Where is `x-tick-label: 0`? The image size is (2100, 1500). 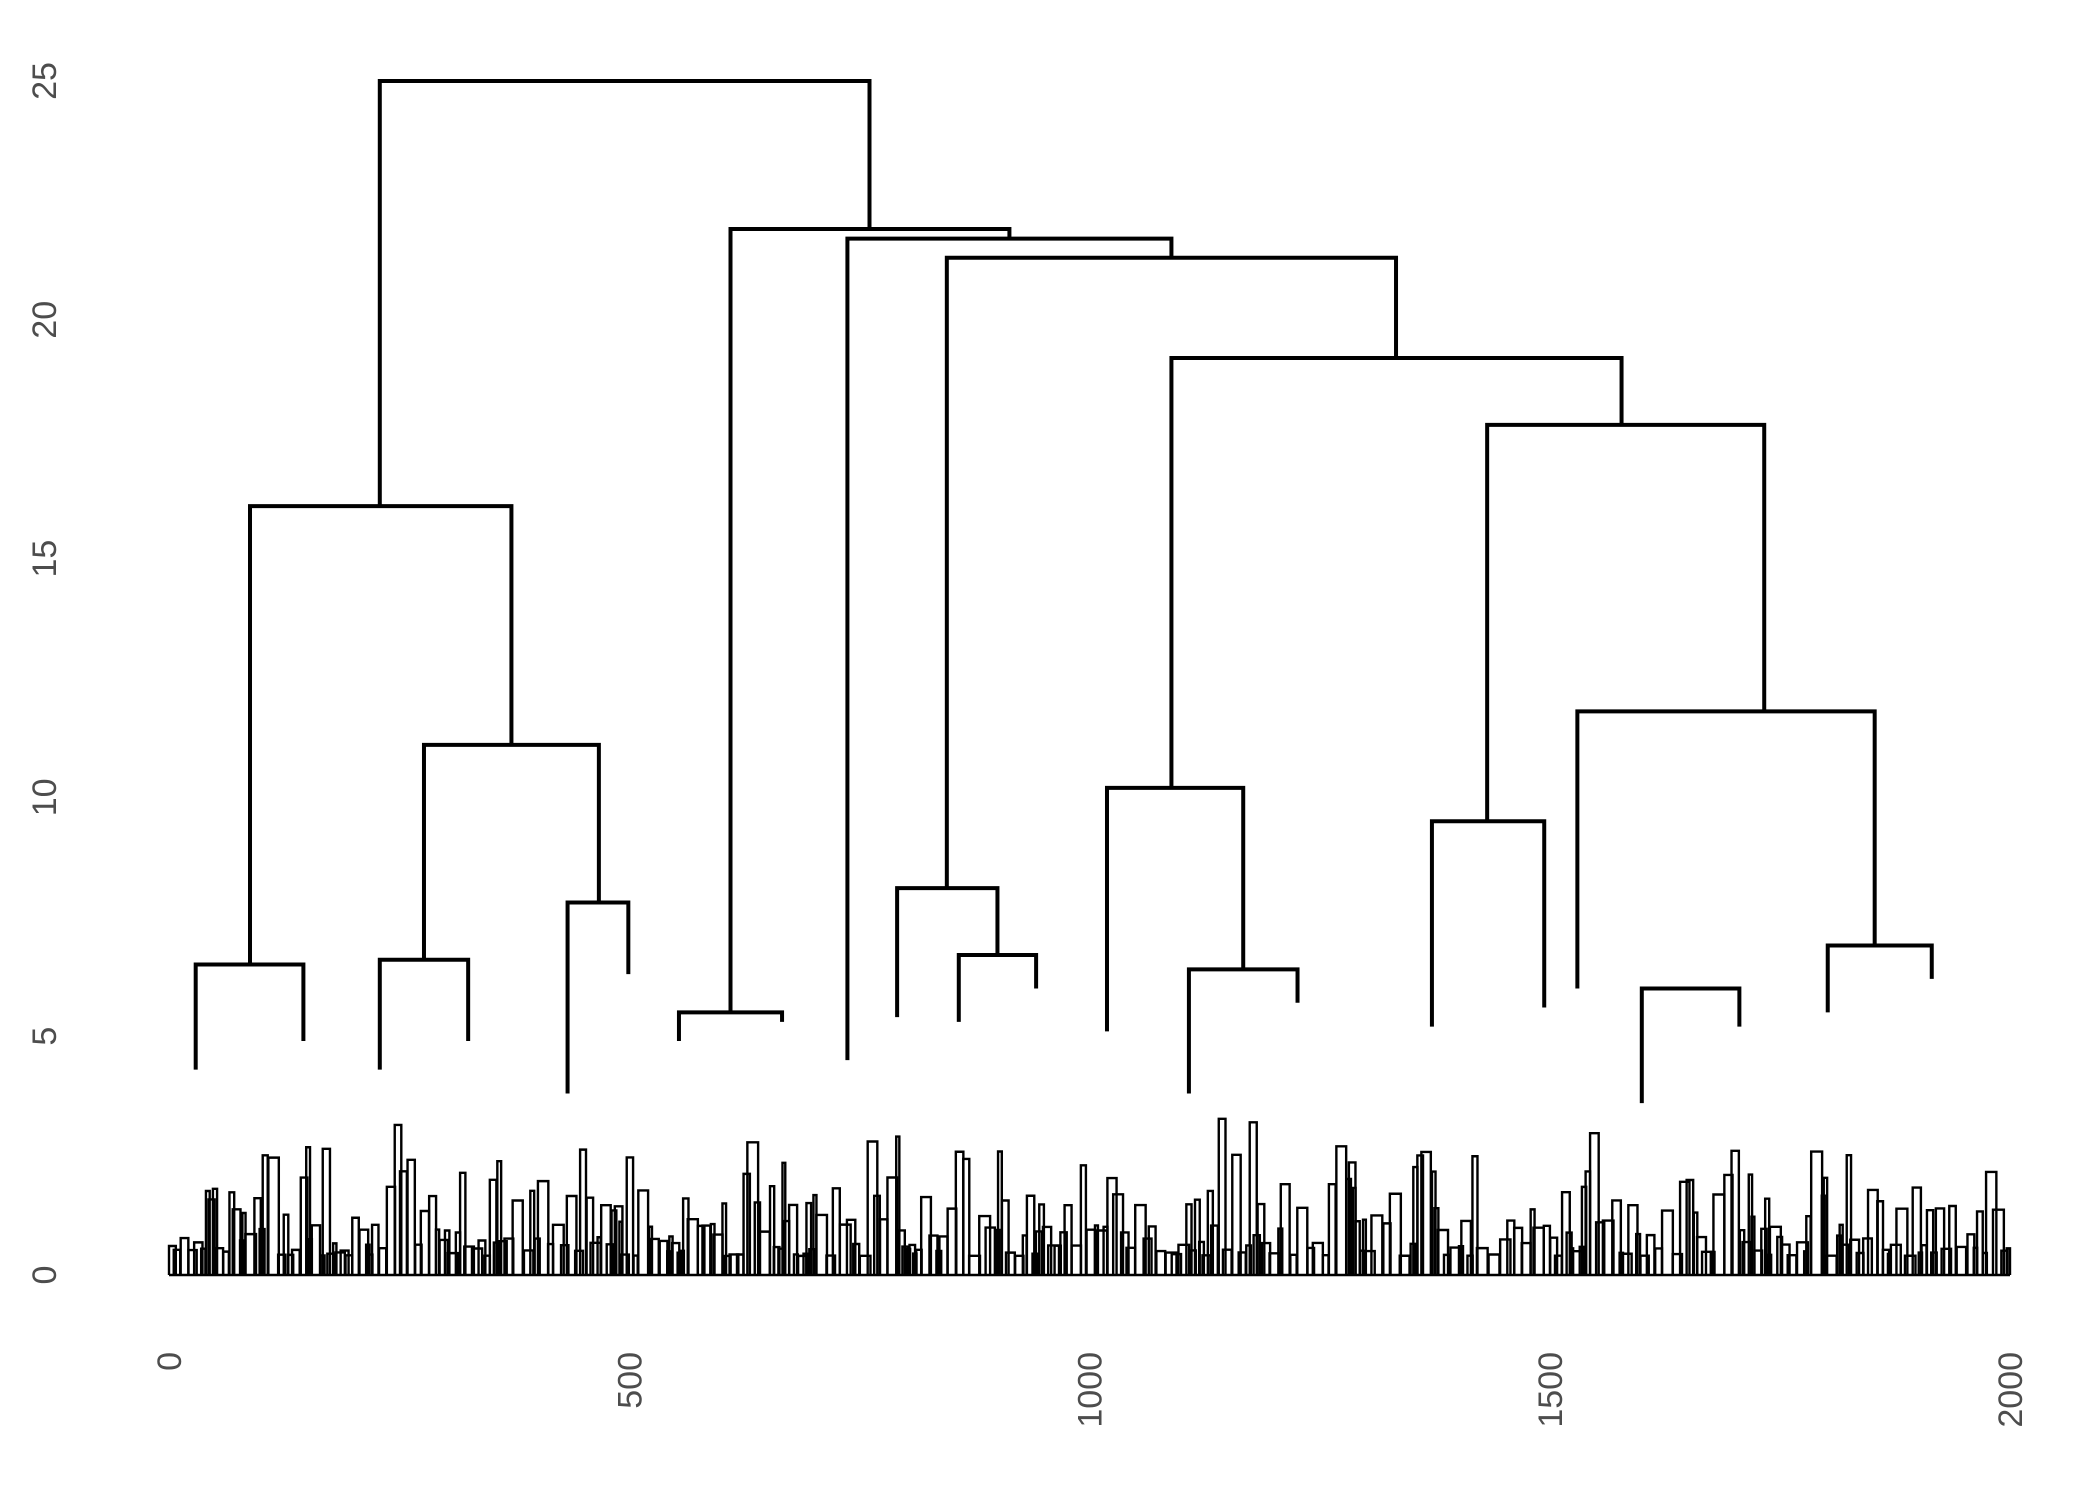 x-tick-label: 0 is located at coordinates (170, 1361).